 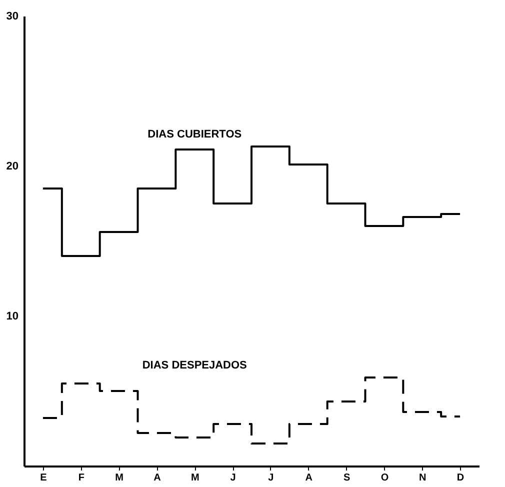 What do you see at coordinates (422, 478) in the screenshot?
I see `x-tick-label: N` at bounding box center [422, 478].